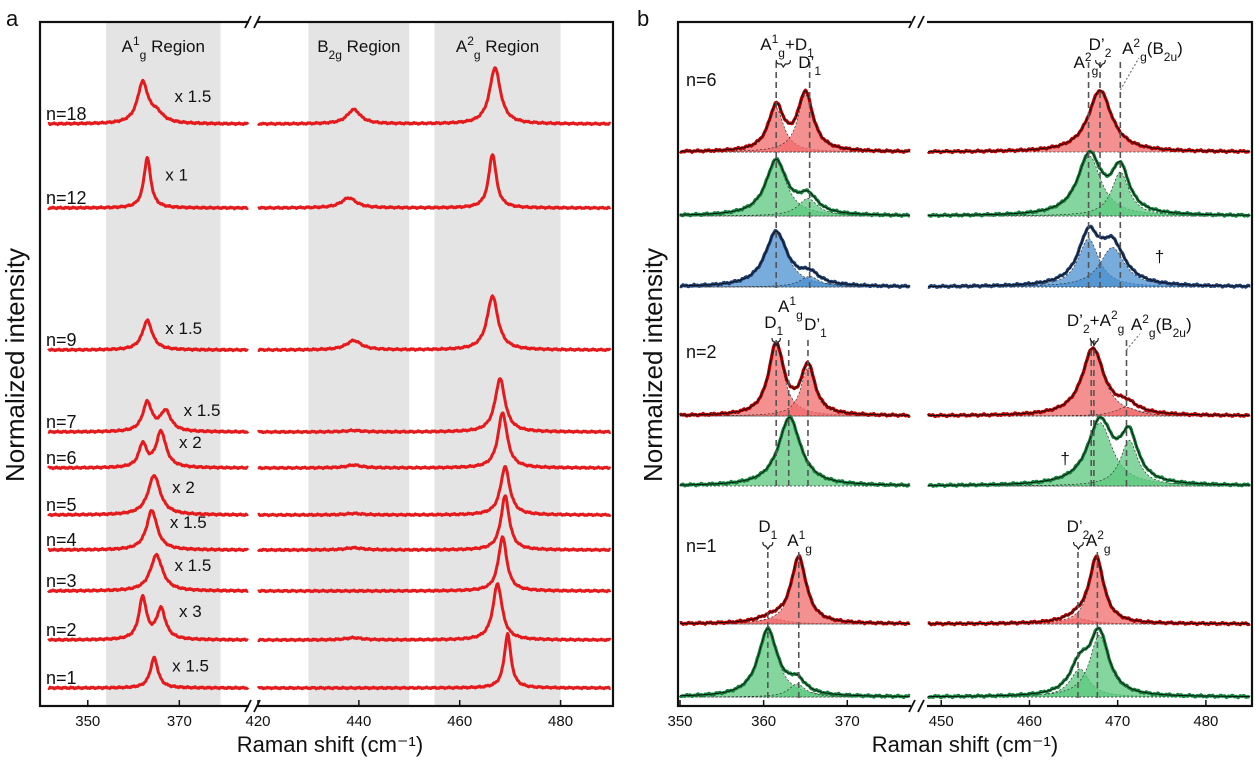 This screenshot has height=780, width=1256. Describe the element at coordinates (190, 611) in the screenshot. I see `multiplier-n=2: x 3` at that location.